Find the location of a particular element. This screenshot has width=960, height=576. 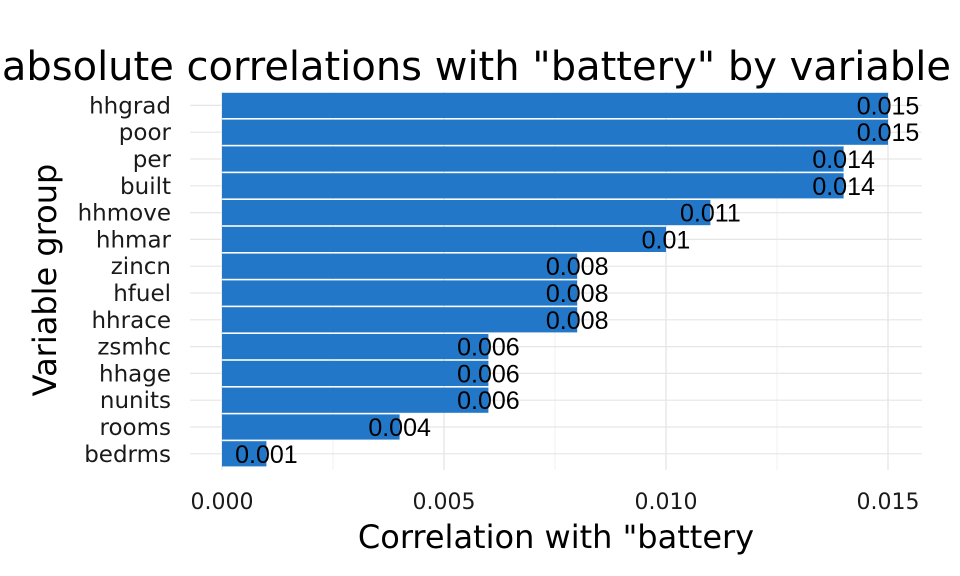

y-tick-label: rooms is located at coordinates (135, 428).